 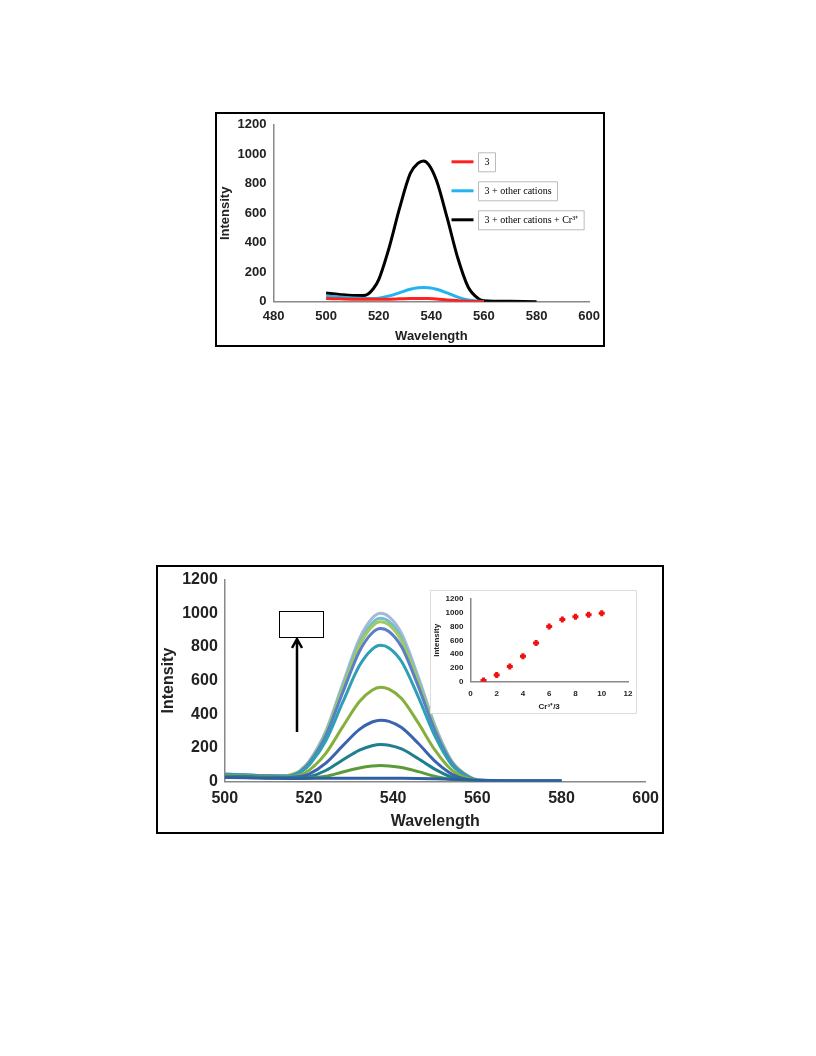 What do you see at coordinates (549, 707) in the screenshot?
I see `x-axis-title: Cr³⁺/3` at bounding box center [549, 707].